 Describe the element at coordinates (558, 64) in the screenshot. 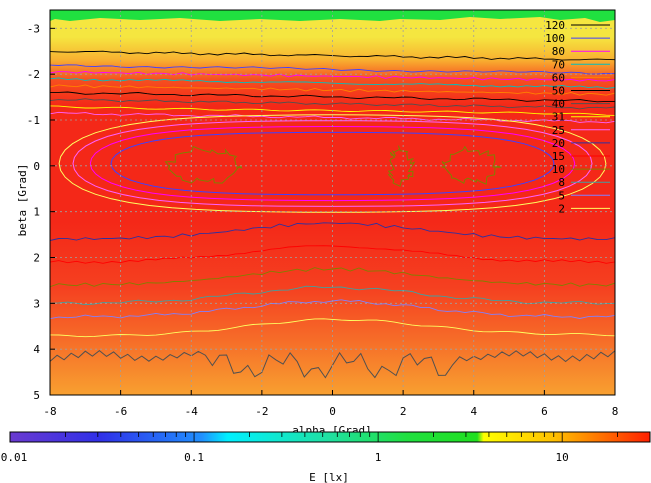

I see `legend-label: 70` at that location.